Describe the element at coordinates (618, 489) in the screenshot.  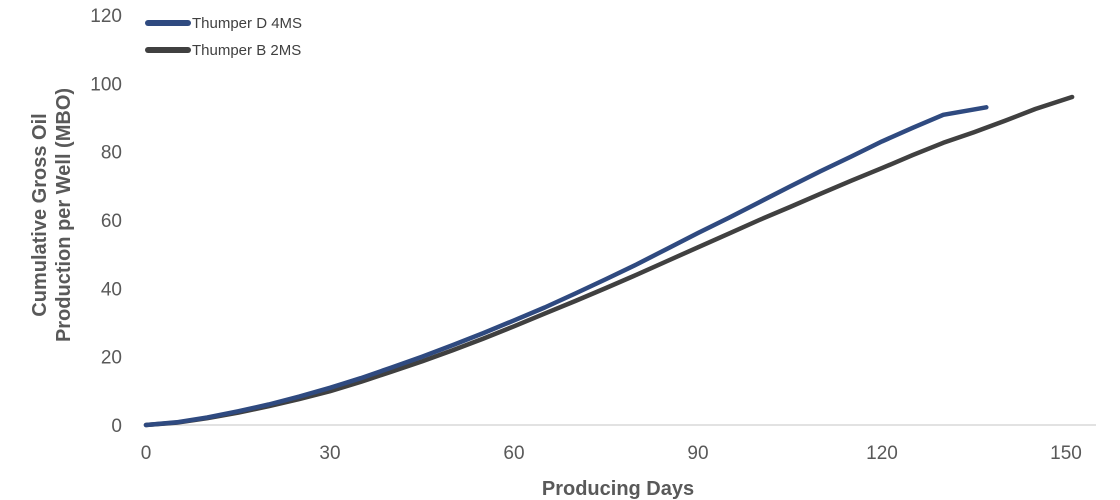
I see `x-axis-title: Producing Days` at that location.